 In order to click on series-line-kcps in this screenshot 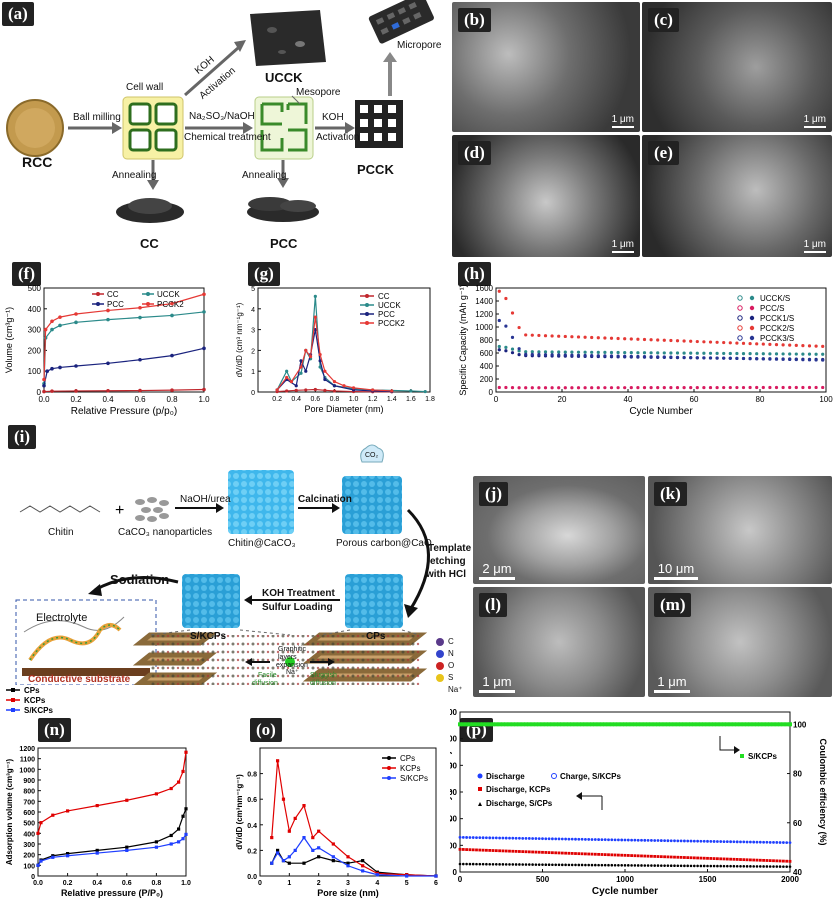, I will do `click(112, 793)`.